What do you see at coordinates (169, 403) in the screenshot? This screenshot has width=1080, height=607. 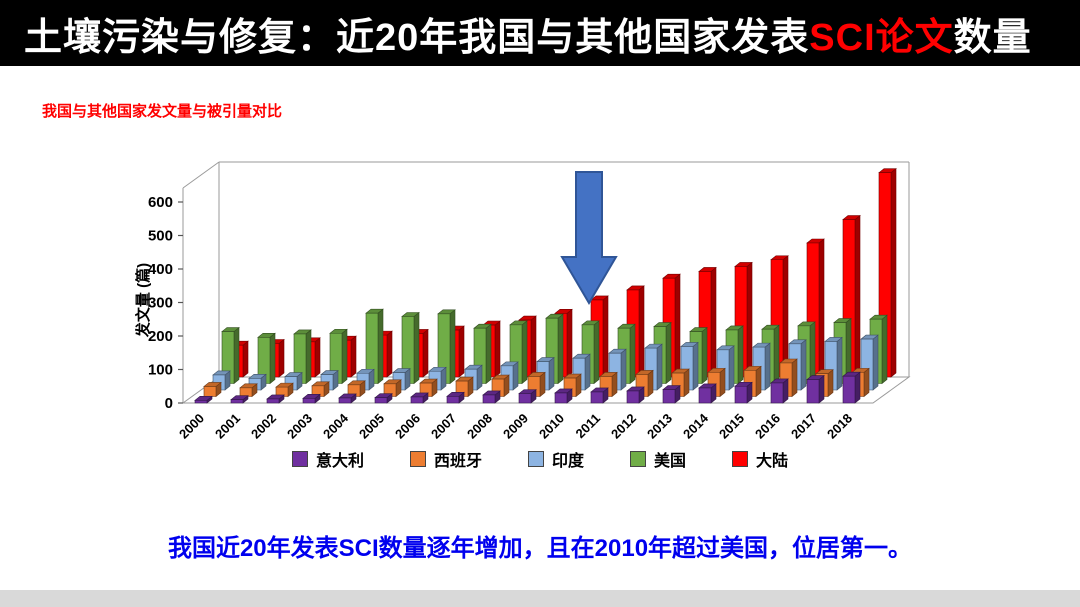 I see `svg-text: 0` at bounding box center [169, 403].